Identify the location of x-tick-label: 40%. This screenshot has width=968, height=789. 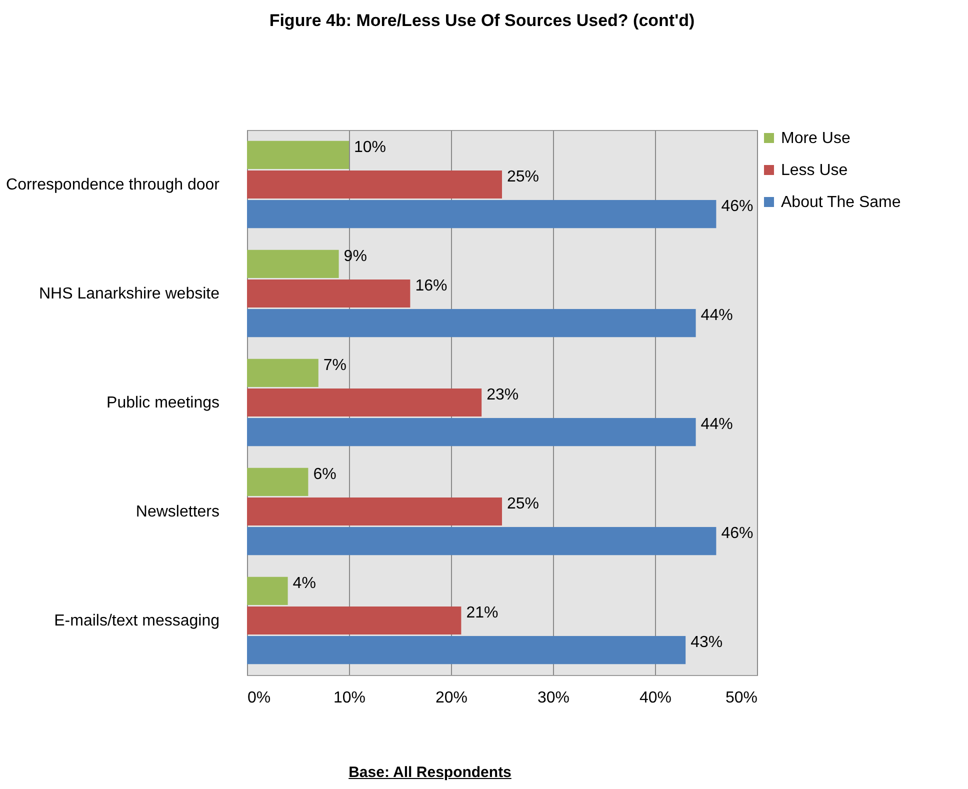
(655, 698).